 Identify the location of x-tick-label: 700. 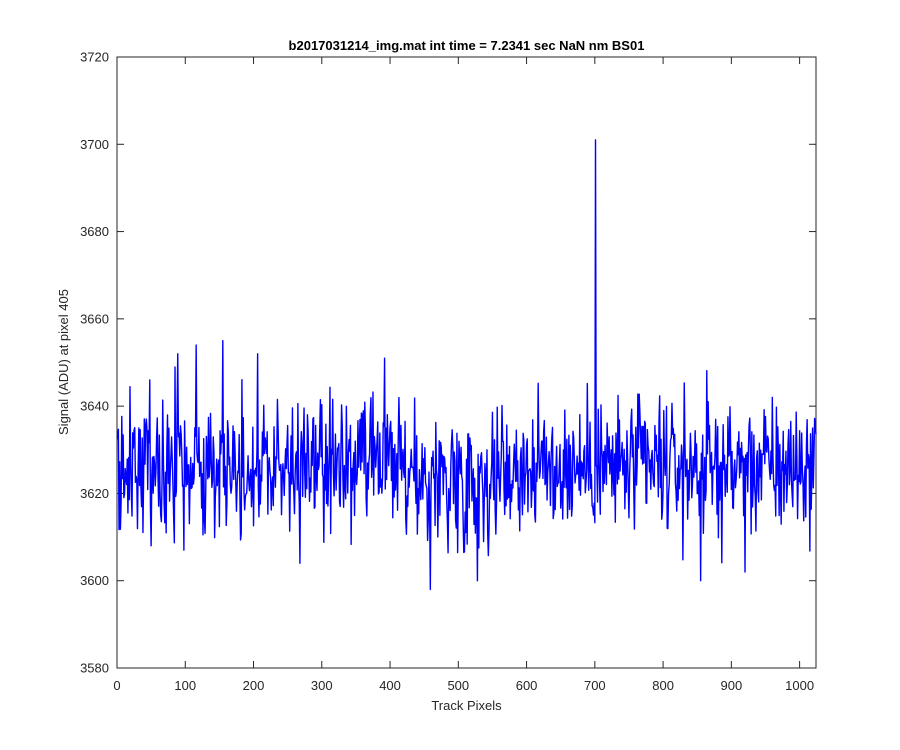
(595, 685).